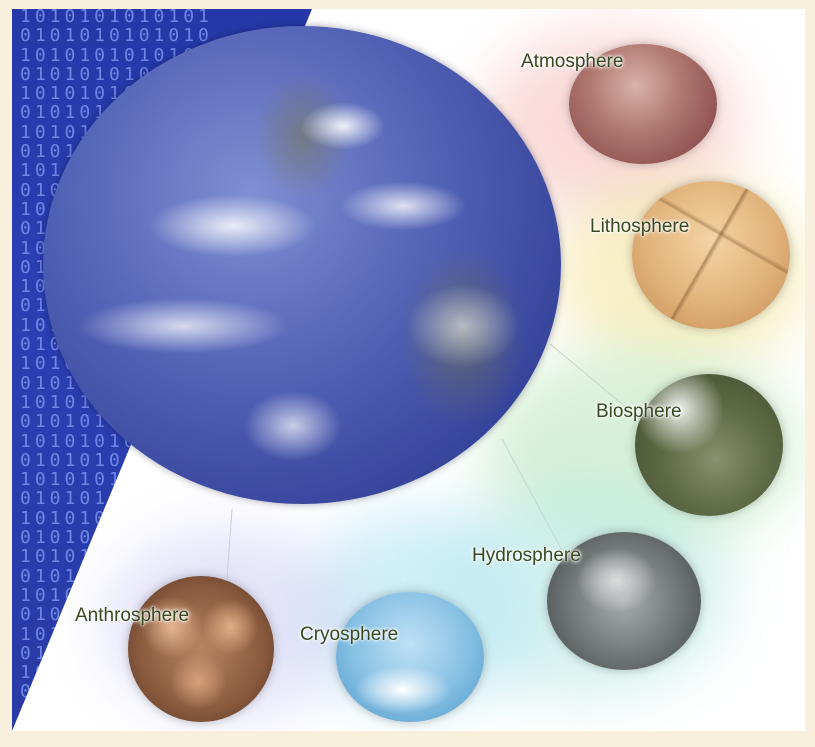 This screenshot has width=815, height=747. Describe the element at coordinates (526, 555) in the screenshot. I see `hydrosphere-label: Hydrosphere` at that location.